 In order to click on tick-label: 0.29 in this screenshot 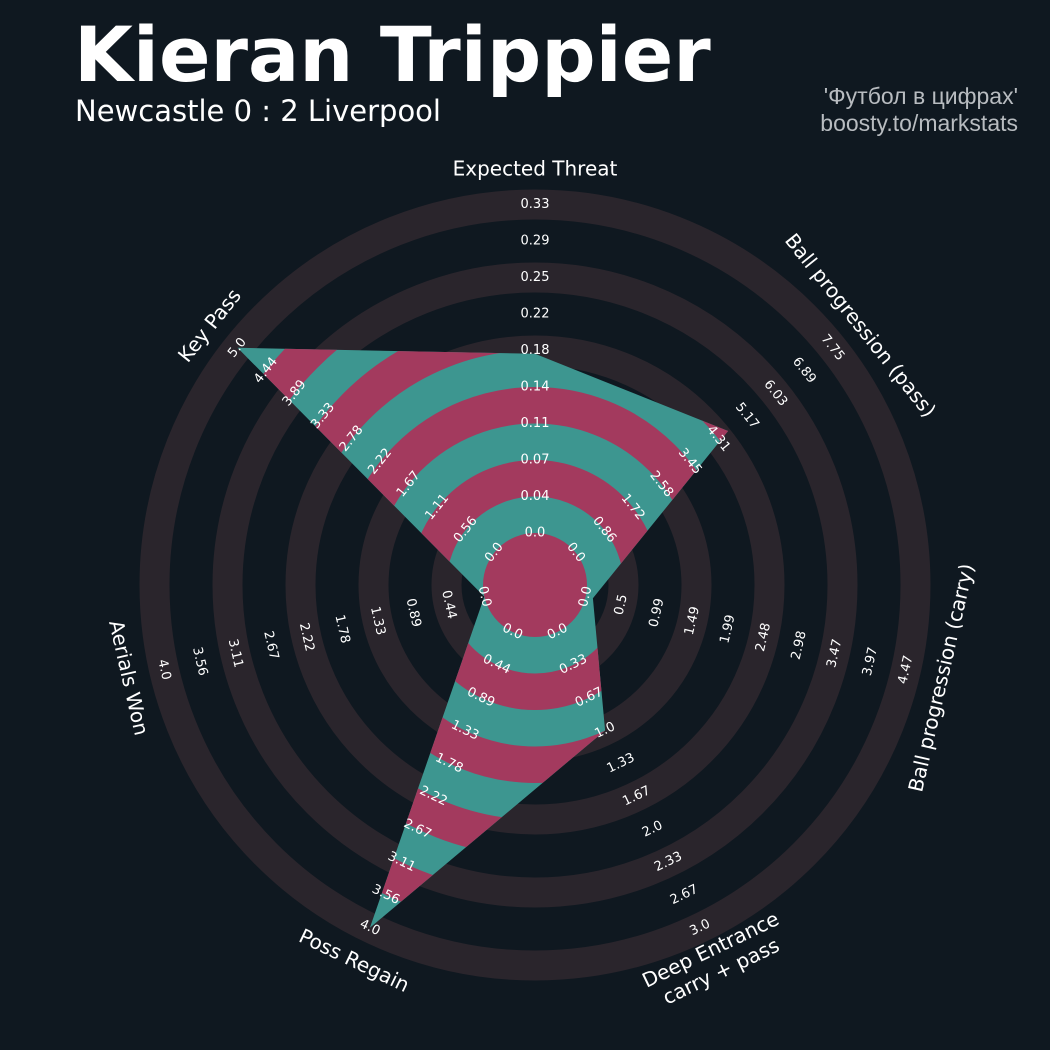, I will do `click(535, 241)`.